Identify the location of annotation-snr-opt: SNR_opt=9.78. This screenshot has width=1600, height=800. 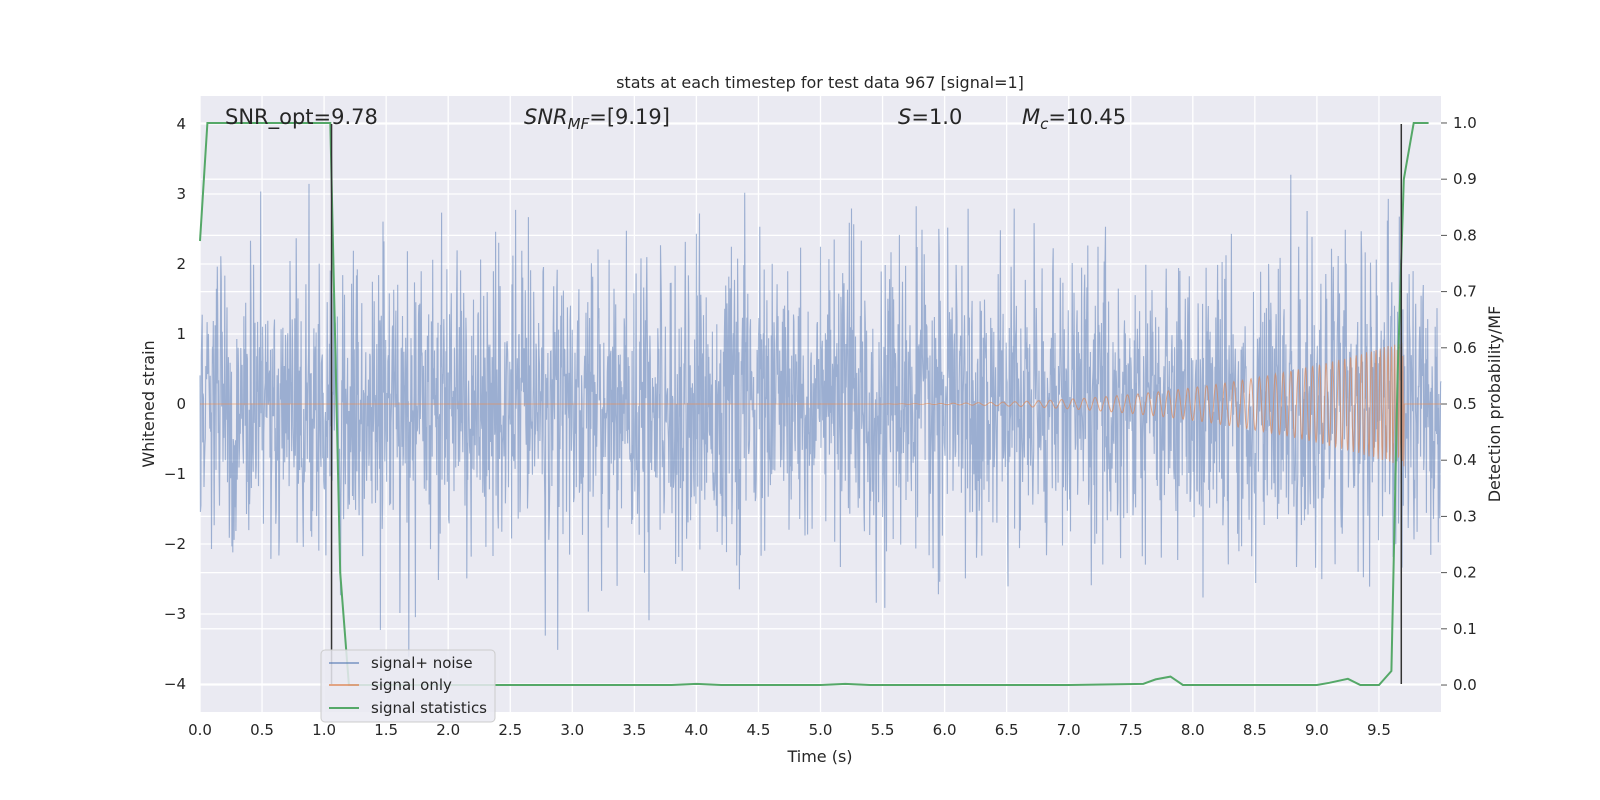
(301, 117).